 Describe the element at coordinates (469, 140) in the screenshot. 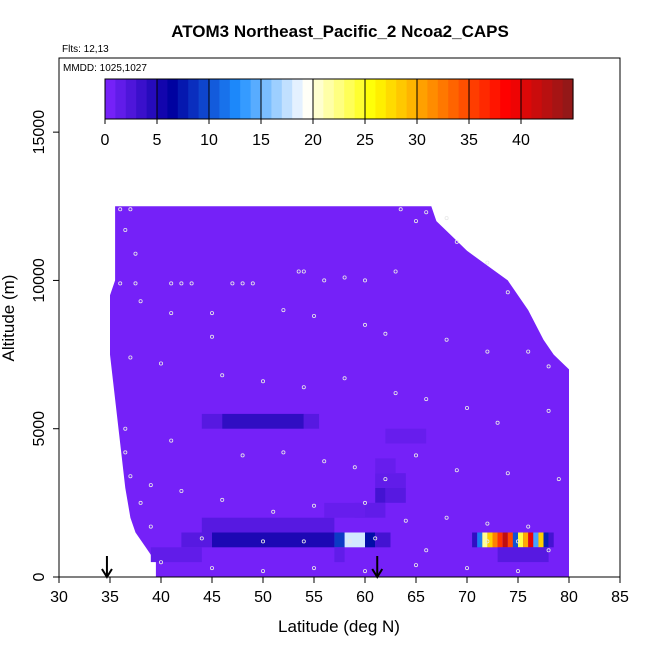

I see `colorbar-tick-label: 35` at that location.